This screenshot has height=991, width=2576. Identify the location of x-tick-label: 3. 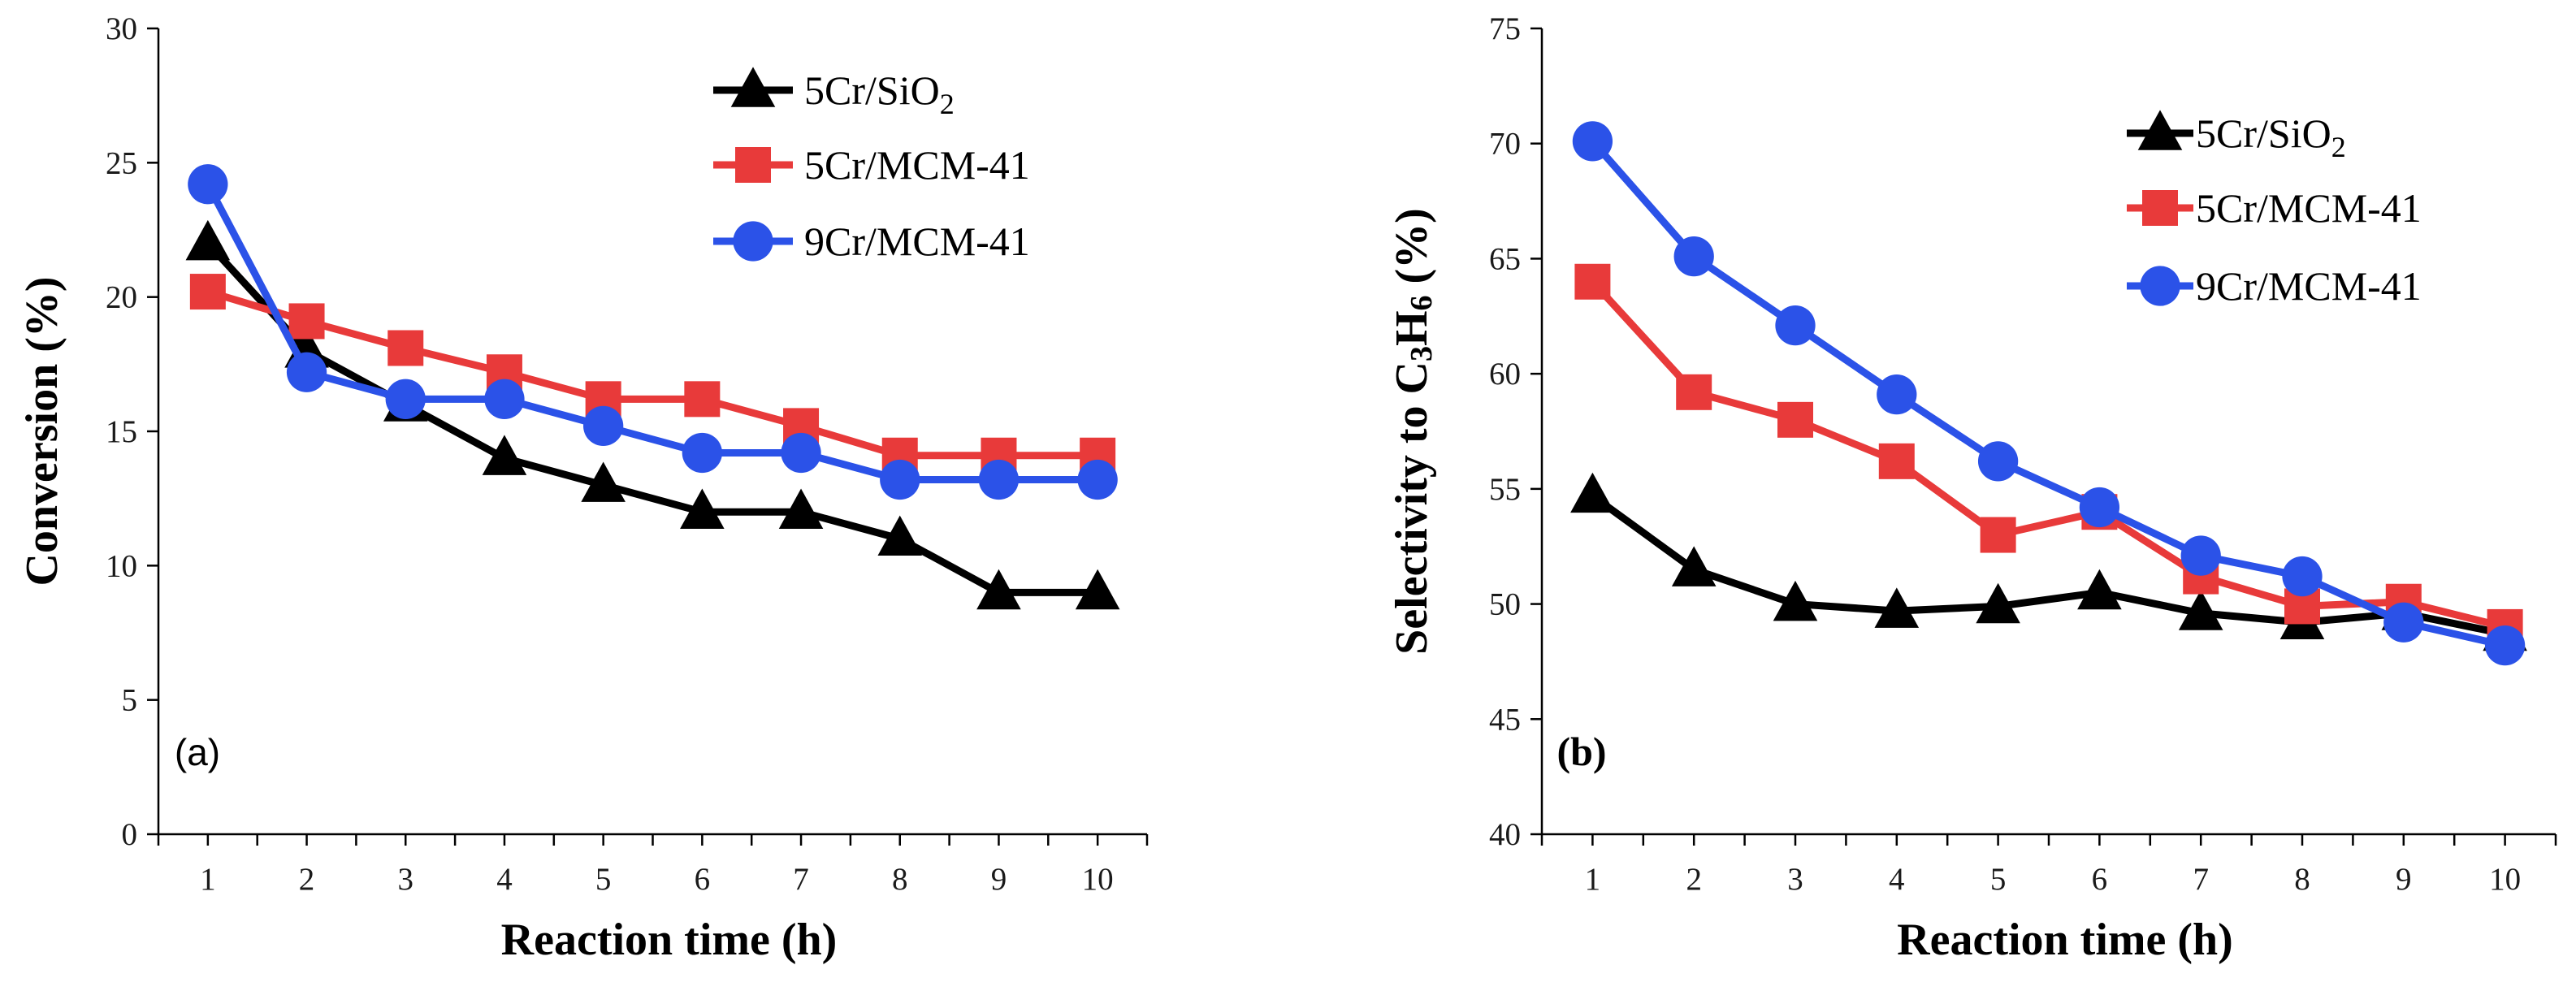
(406, 879).